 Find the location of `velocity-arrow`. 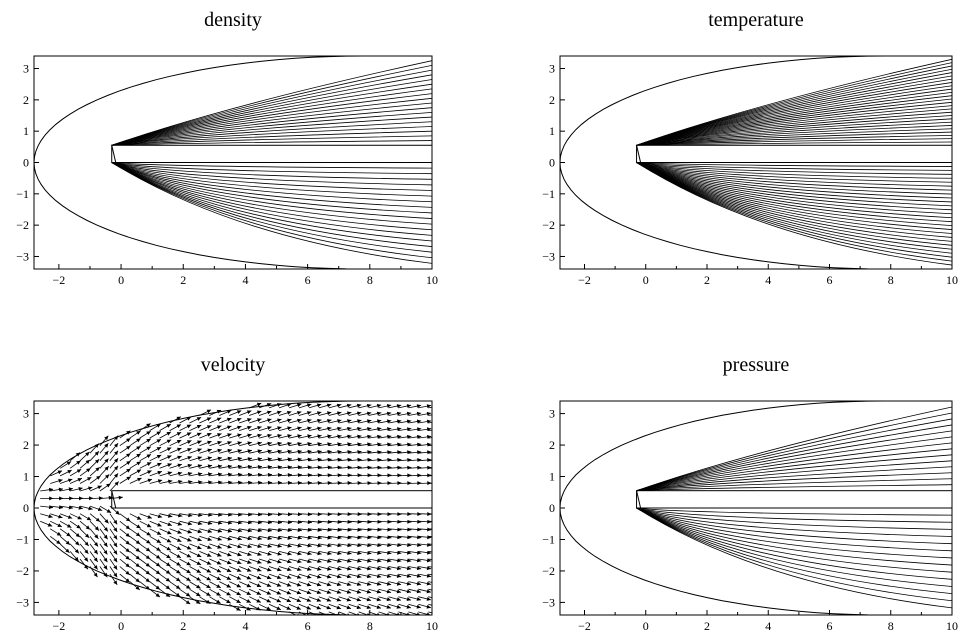

velocity-arrow is located at coordinates (303, 613).